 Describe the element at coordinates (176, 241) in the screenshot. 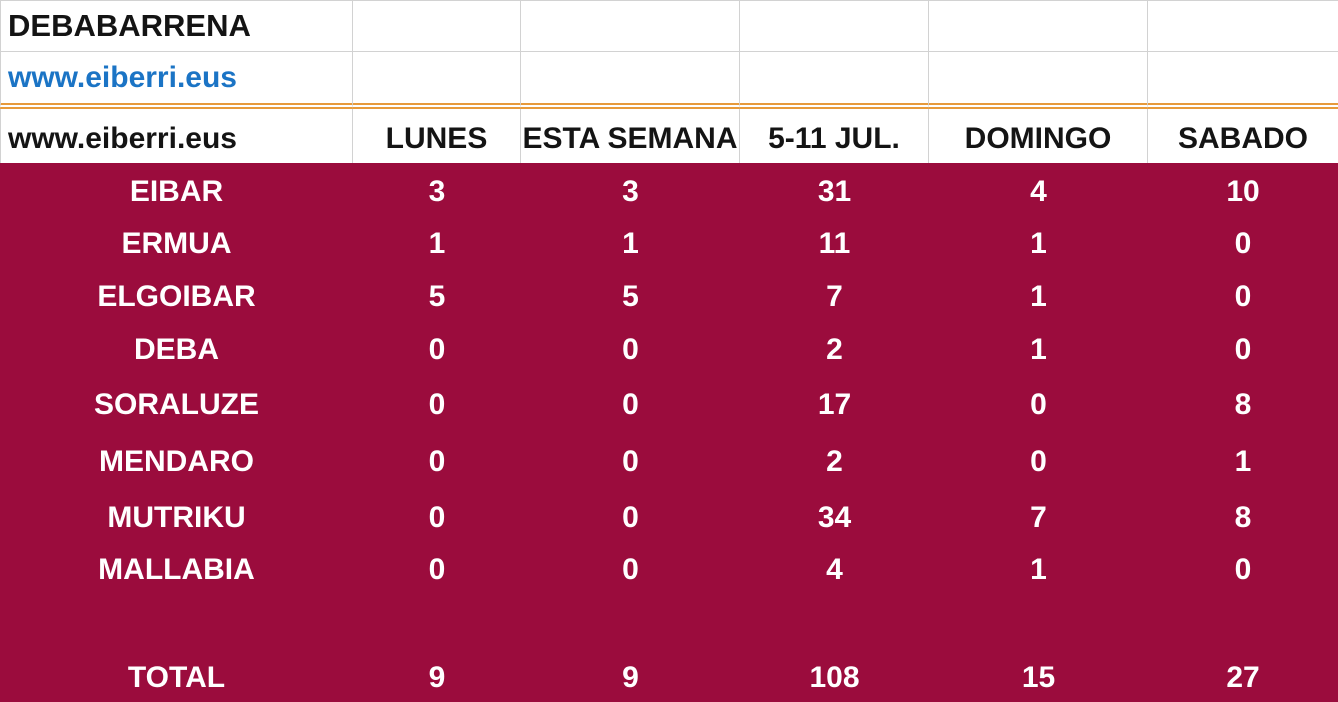

I see `row-label: ERMUA` at that location.